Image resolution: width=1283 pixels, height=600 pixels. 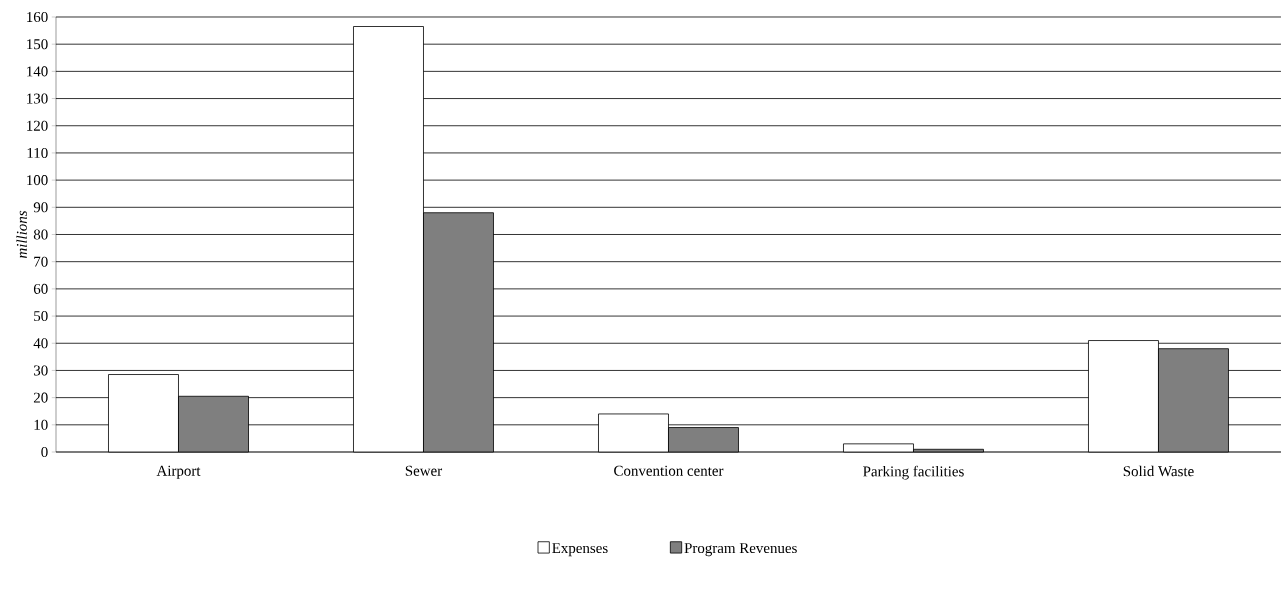 I want to click on y-tick-label: 80, so click(x=40, y=234).